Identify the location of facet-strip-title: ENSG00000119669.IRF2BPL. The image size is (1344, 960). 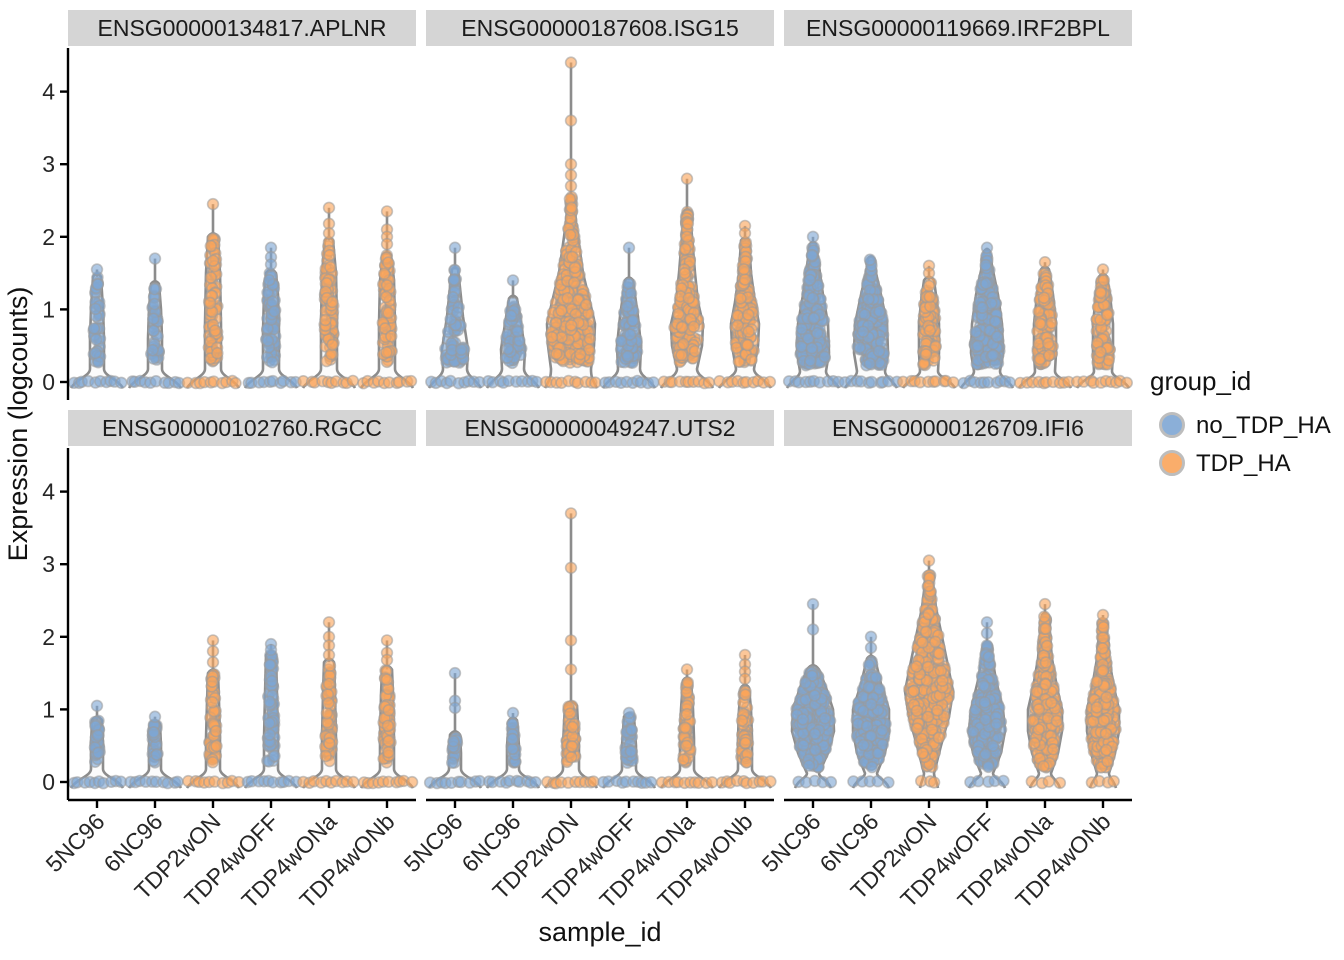
(958, 28).